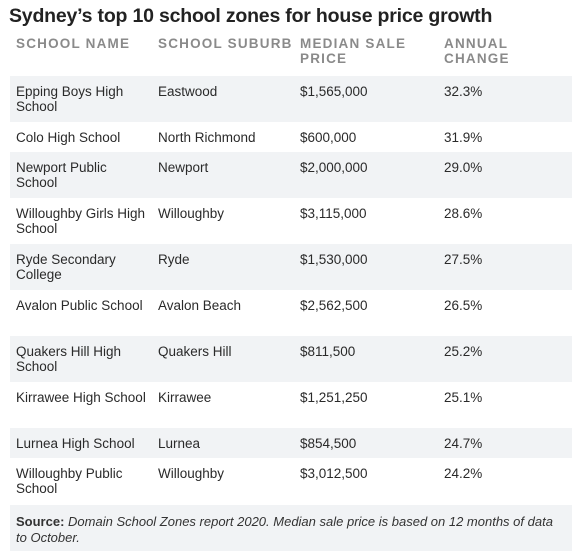 The width and height of the screenshot is (582, 555). Describe the element at coordinates (81, 481) in the screenshot. I see `cell-school-name: Willoughby Public School` at that location.